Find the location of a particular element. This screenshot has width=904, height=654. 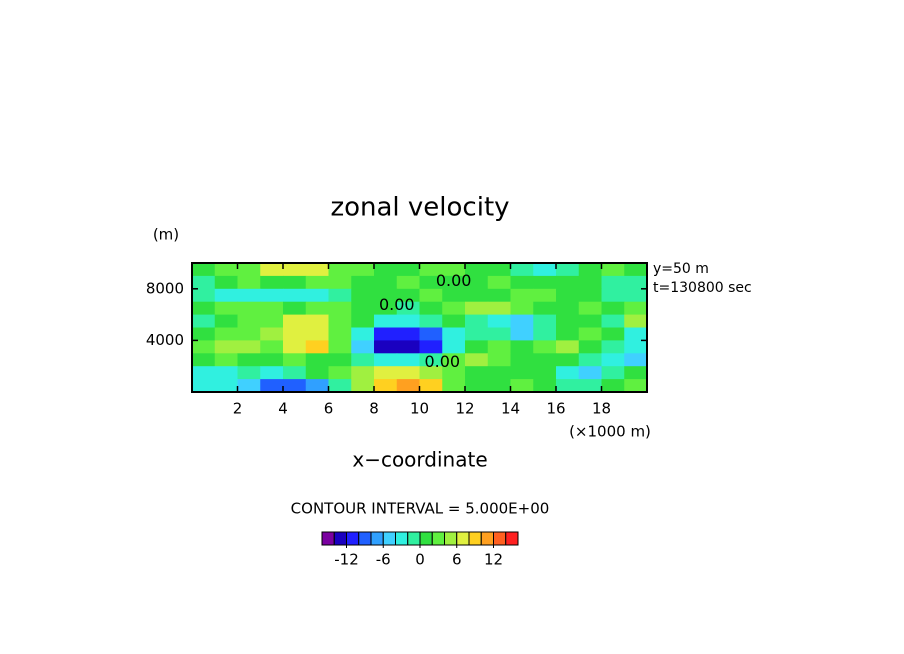

info: t=130800 sec is located at coordinates (702, 288).